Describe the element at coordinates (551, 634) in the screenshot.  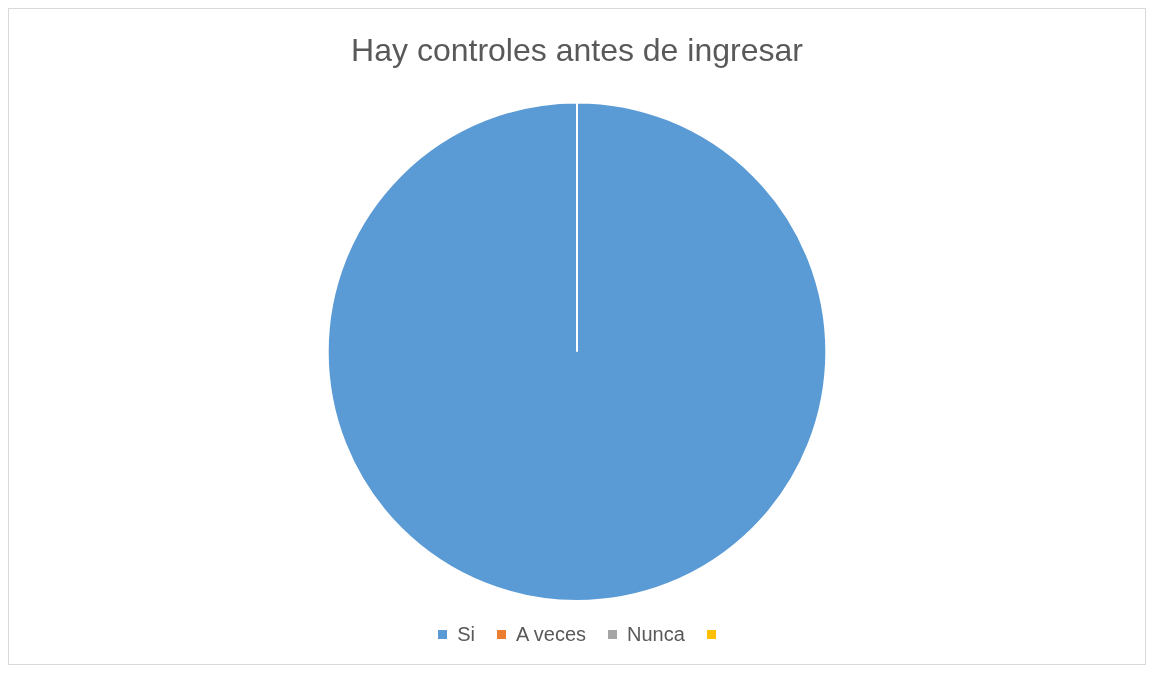
I see `legend-label: A veces` at that location.